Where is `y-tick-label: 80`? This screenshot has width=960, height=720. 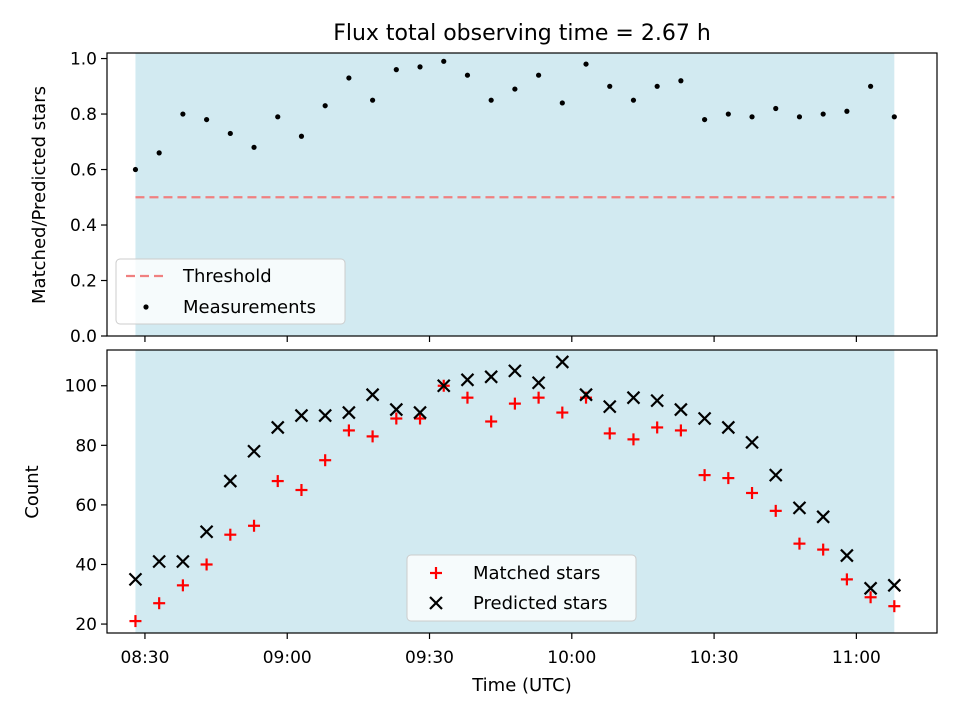
y-tick-label: 80 is located at coordinates (86, 446).